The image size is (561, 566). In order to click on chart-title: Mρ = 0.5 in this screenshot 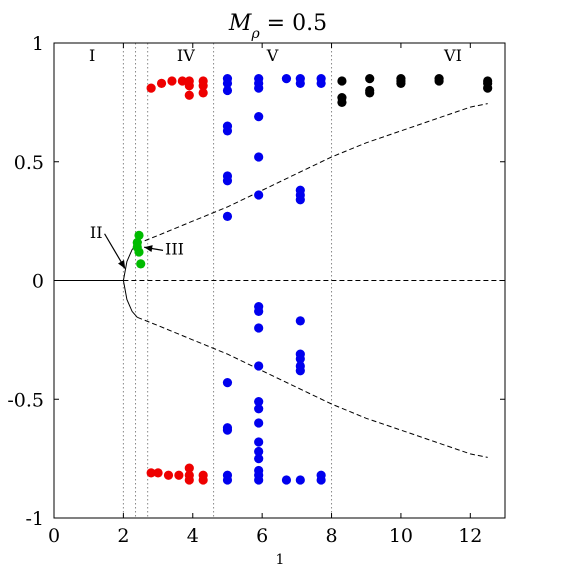, I will do `click(277, 26)`.